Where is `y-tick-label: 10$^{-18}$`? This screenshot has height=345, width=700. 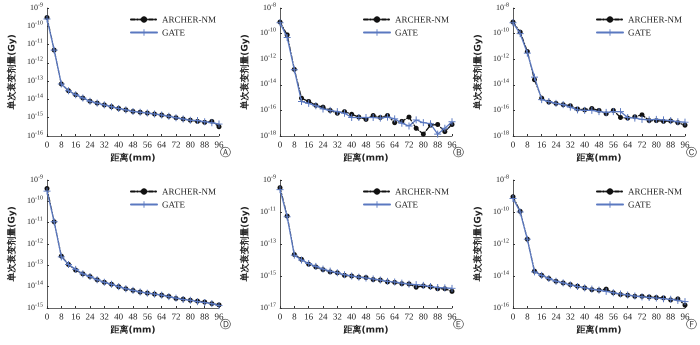
y-tick-label: 10$^{-18}$ is located at coordinates (501, 135).